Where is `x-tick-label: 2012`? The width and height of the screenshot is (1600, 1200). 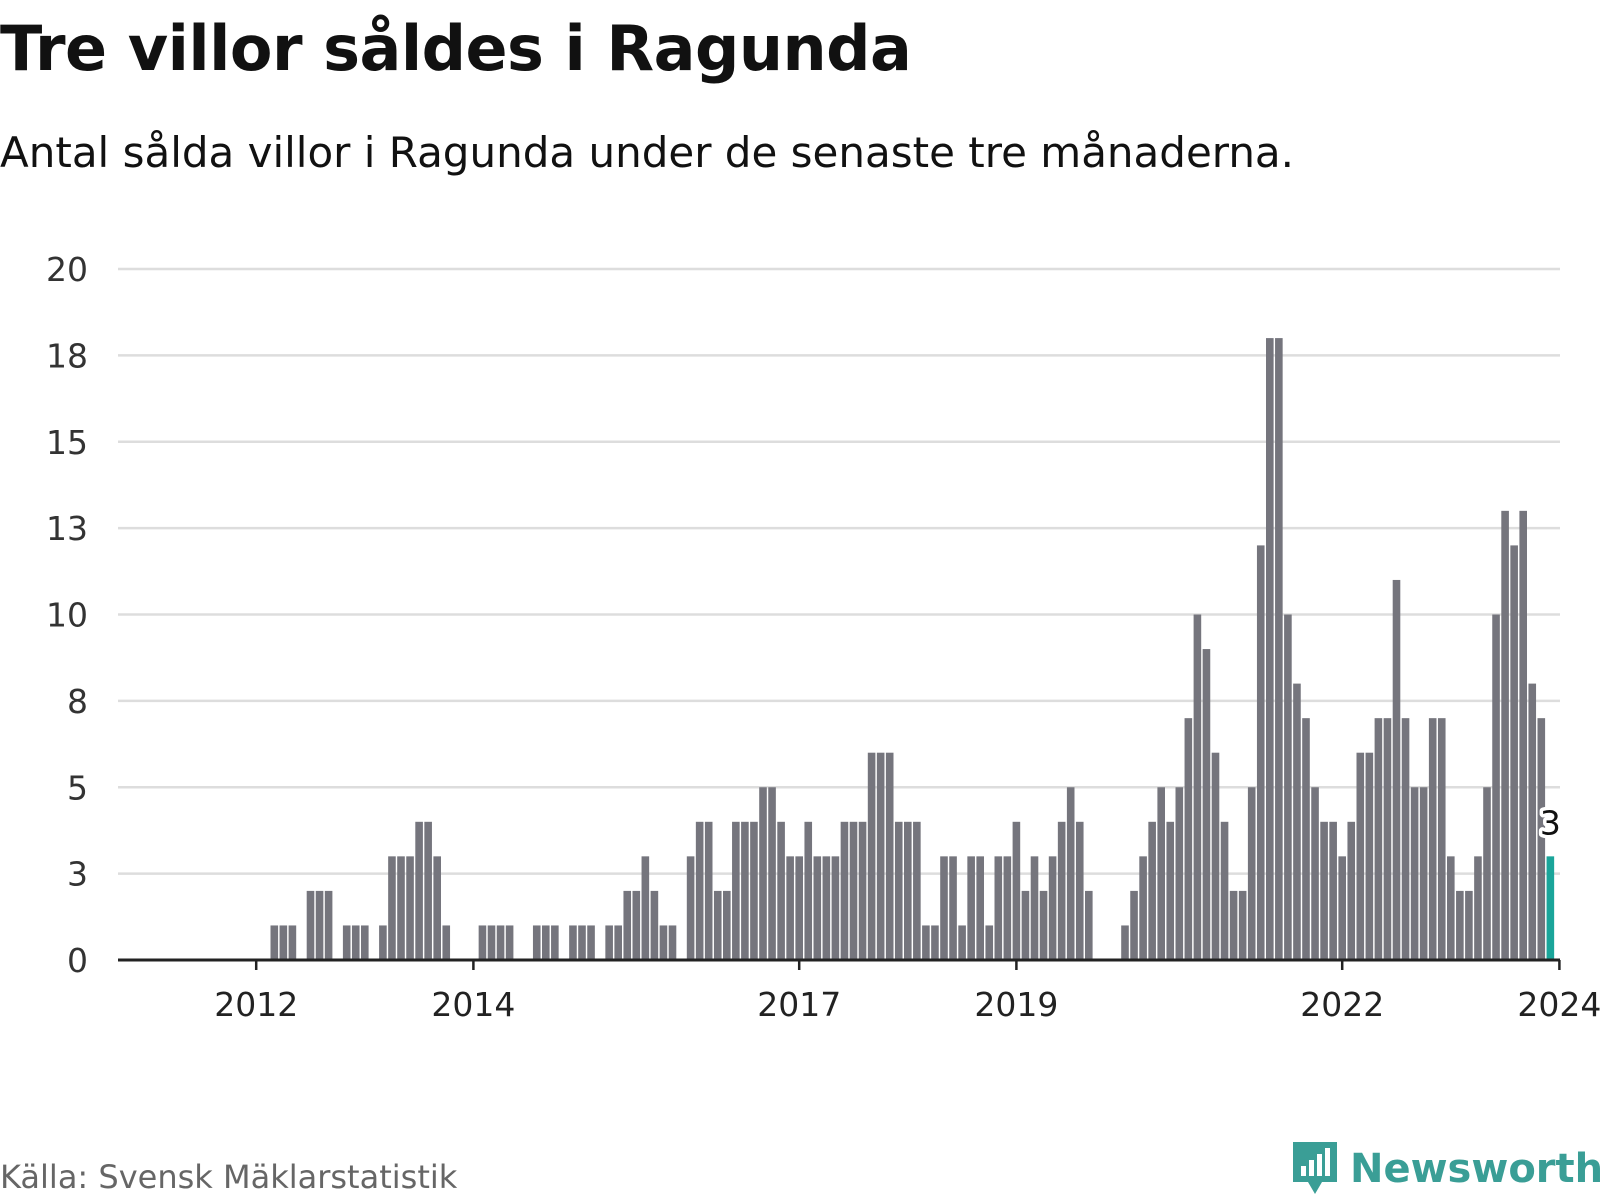
x-tick-label: 2012 is located at coordinates (256, 1004).